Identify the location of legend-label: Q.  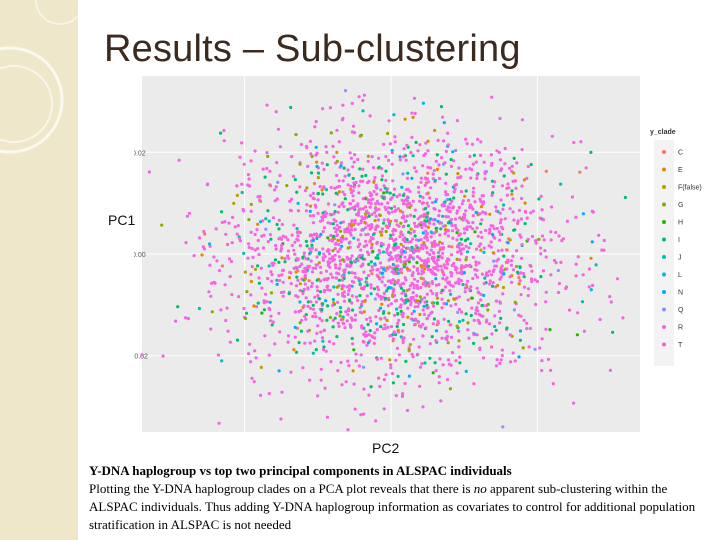
(681, 310).